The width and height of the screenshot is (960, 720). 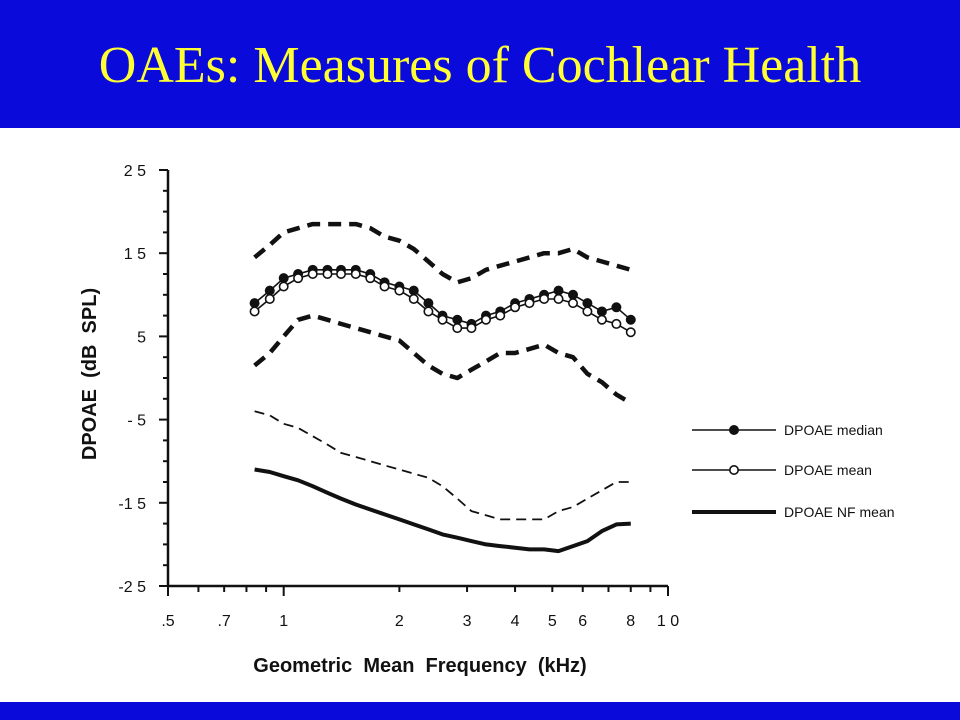 I want to click on legend: DPOAE median DPOAE mean DPOAE NF mean, so click(x=793, y=471).